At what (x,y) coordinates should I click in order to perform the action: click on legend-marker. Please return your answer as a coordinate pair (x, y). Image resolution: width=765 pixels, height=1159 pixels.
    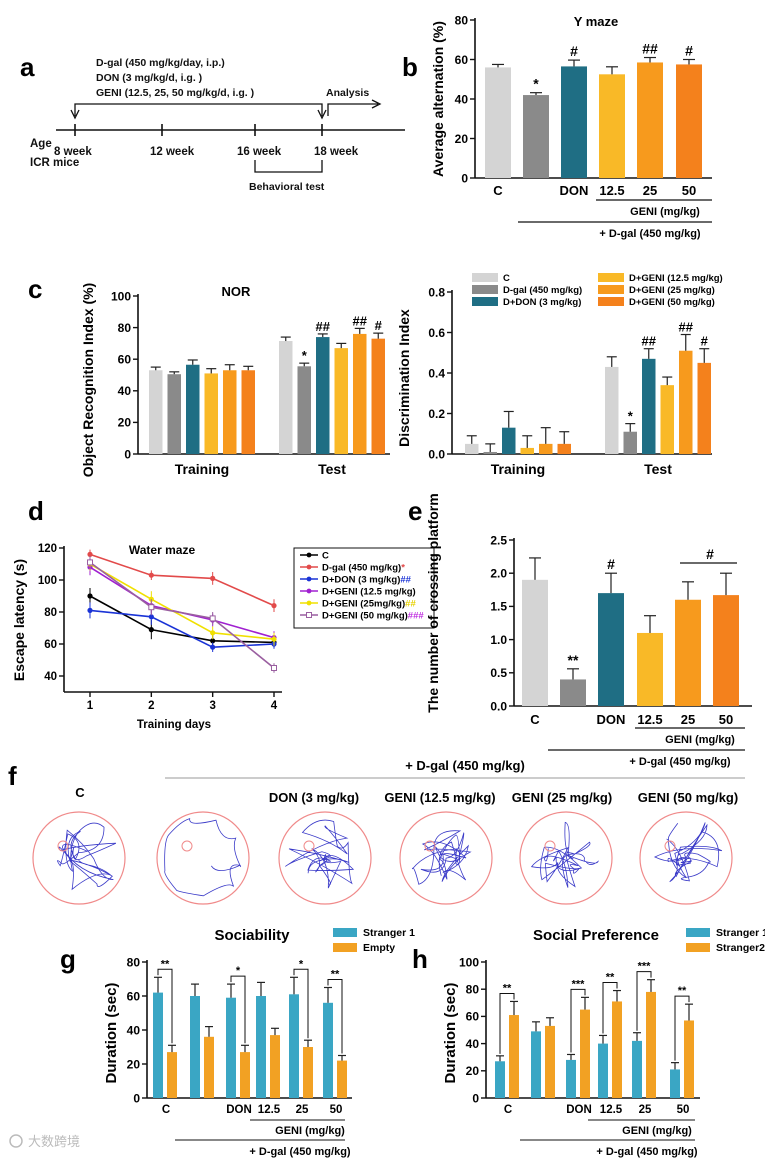
    Looking at the image, I should click on (309, 579).